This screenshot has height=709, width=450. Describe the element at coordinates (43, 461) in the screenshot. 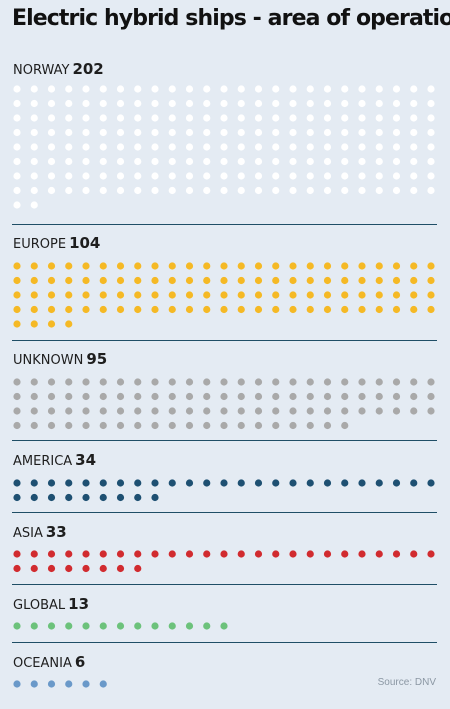

I see `category-name: AMERICA` at that location.